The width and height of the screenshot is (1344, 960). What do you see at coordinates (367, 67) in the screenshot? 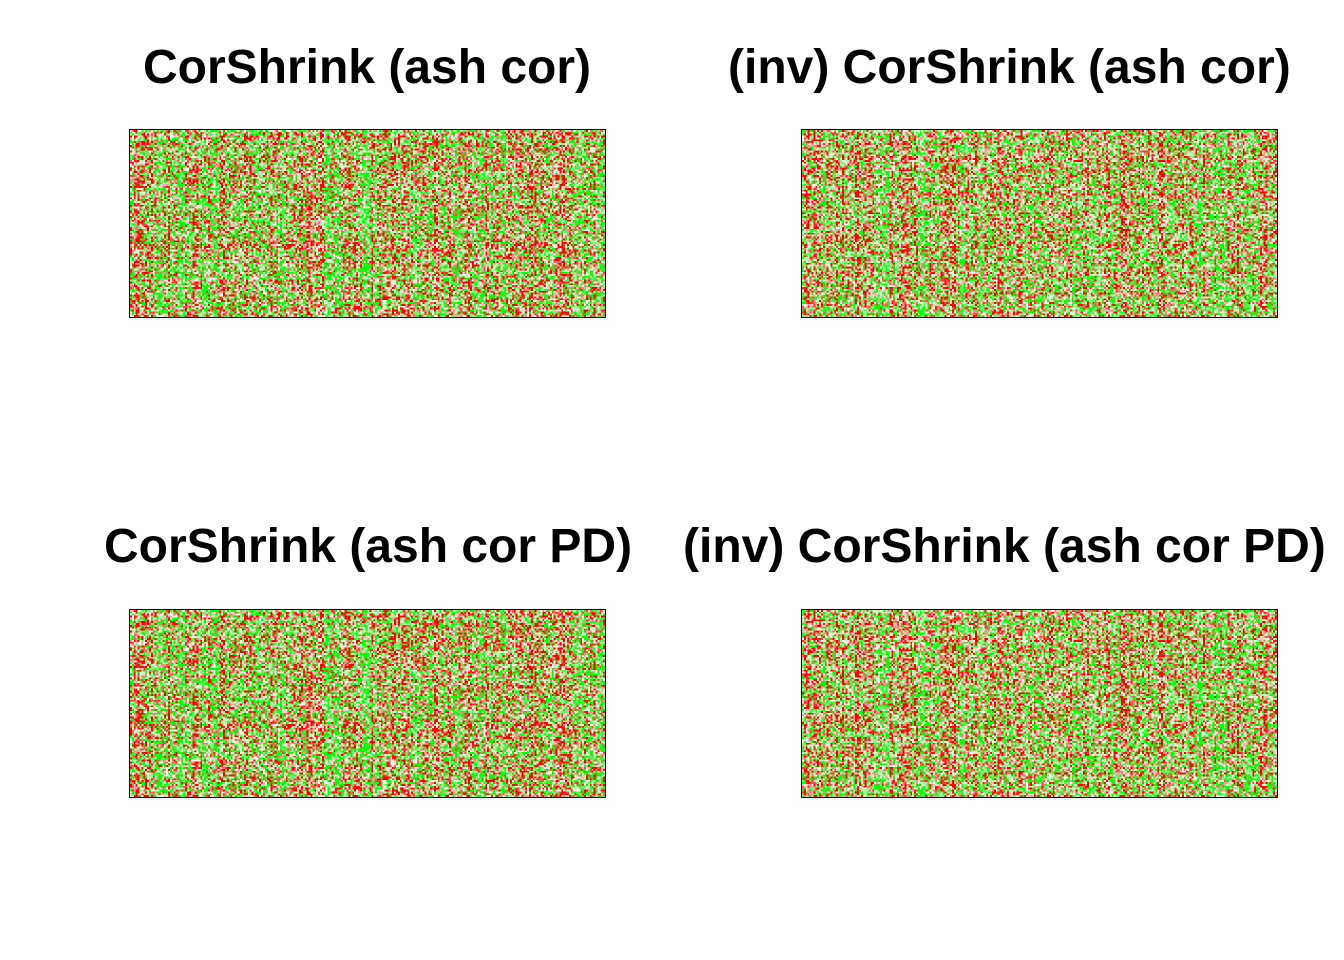
I see `chart-title-corshrink-ash-cor: CorShrink (ash cor)` at bounding box center [367, 67].